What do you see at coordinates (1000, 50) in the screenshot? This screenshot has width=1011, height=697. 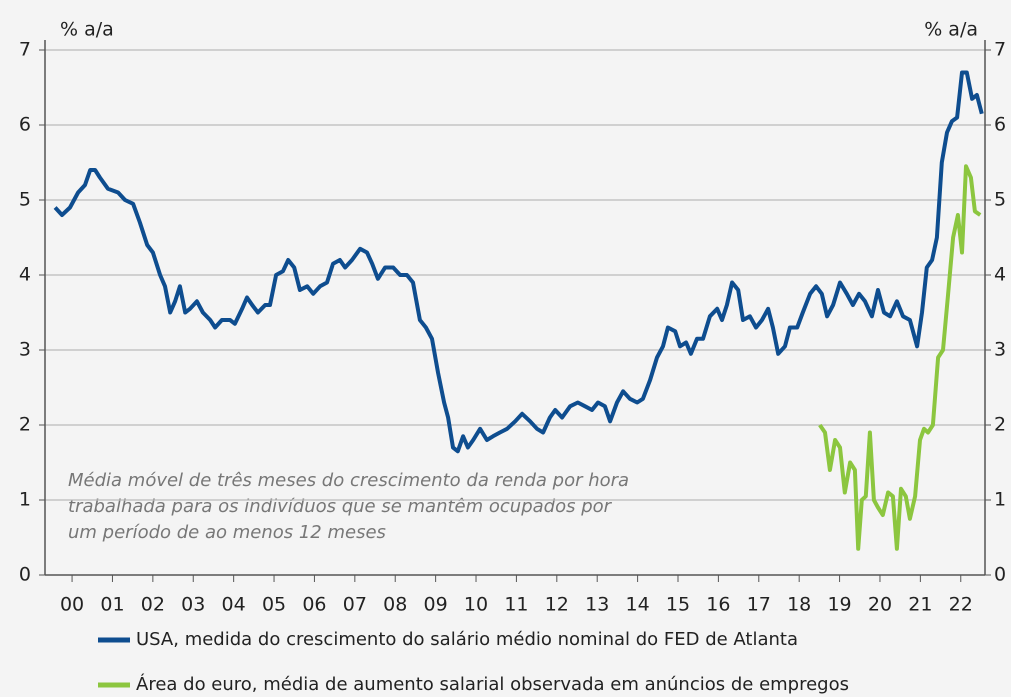 I see `y2-tick-label: 7` at bounding box center [1000, 50].